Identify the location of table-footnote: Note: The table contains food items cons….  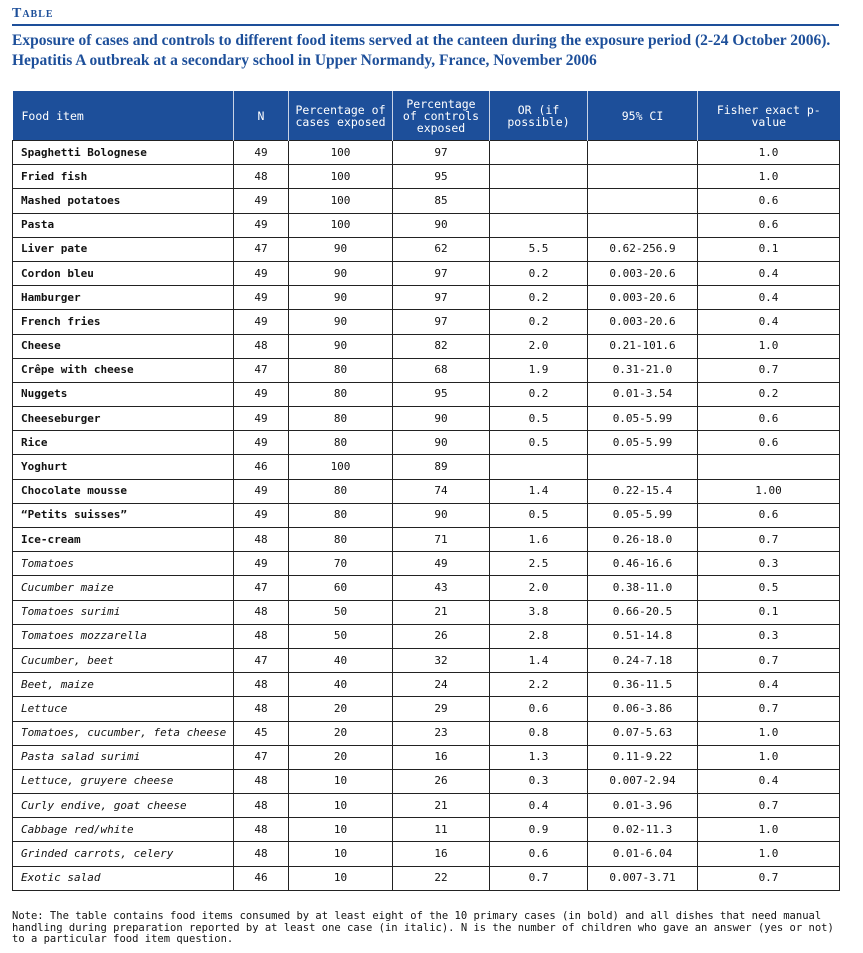
(423, 927).